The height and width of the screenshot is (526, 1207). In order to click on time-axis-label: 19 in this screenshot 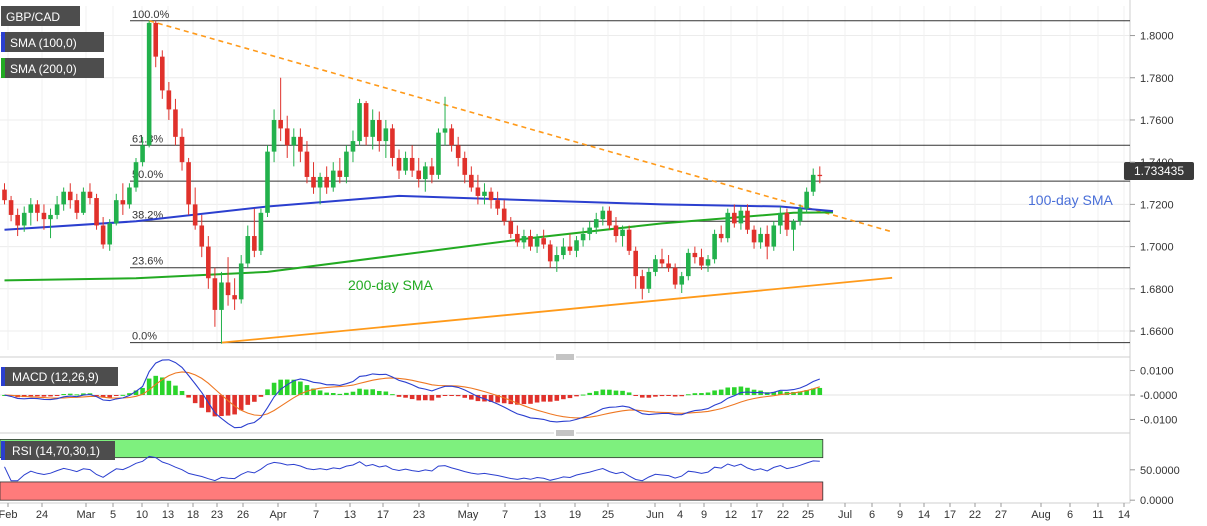, I will do `click(575, 515)`.